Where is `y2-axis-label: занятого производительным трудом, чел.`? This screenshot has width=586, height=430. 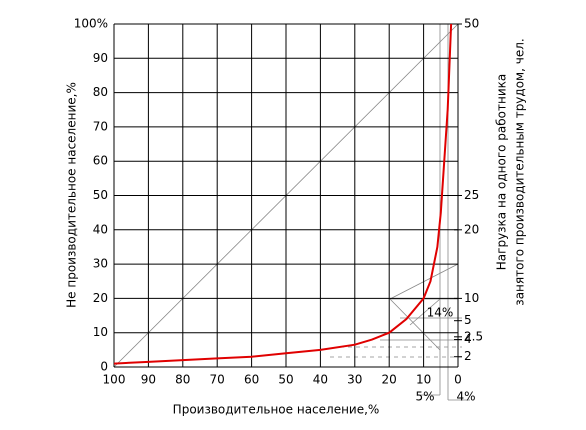 y2-axis-label: занятого производительным трудом, чел. is located at coordinates (520, 171).